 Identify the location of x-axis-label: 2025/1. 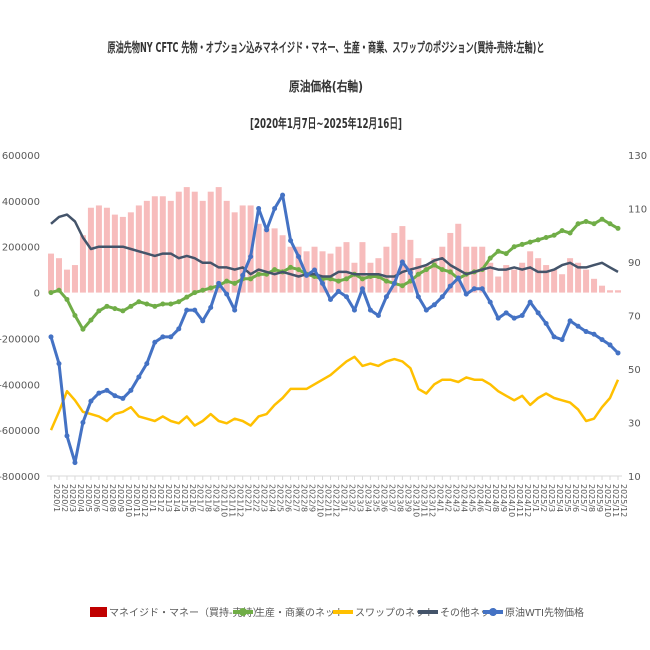
(535, 498).